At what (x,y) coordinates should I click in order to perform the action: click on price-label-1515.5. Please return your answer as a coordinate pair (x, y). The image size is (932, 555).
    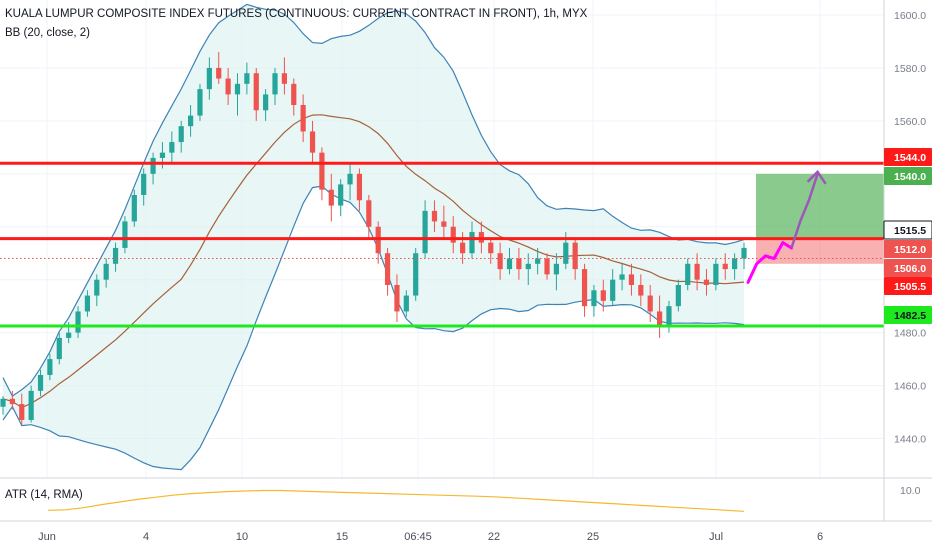
    Looking at the image, I should click on (907, 230).